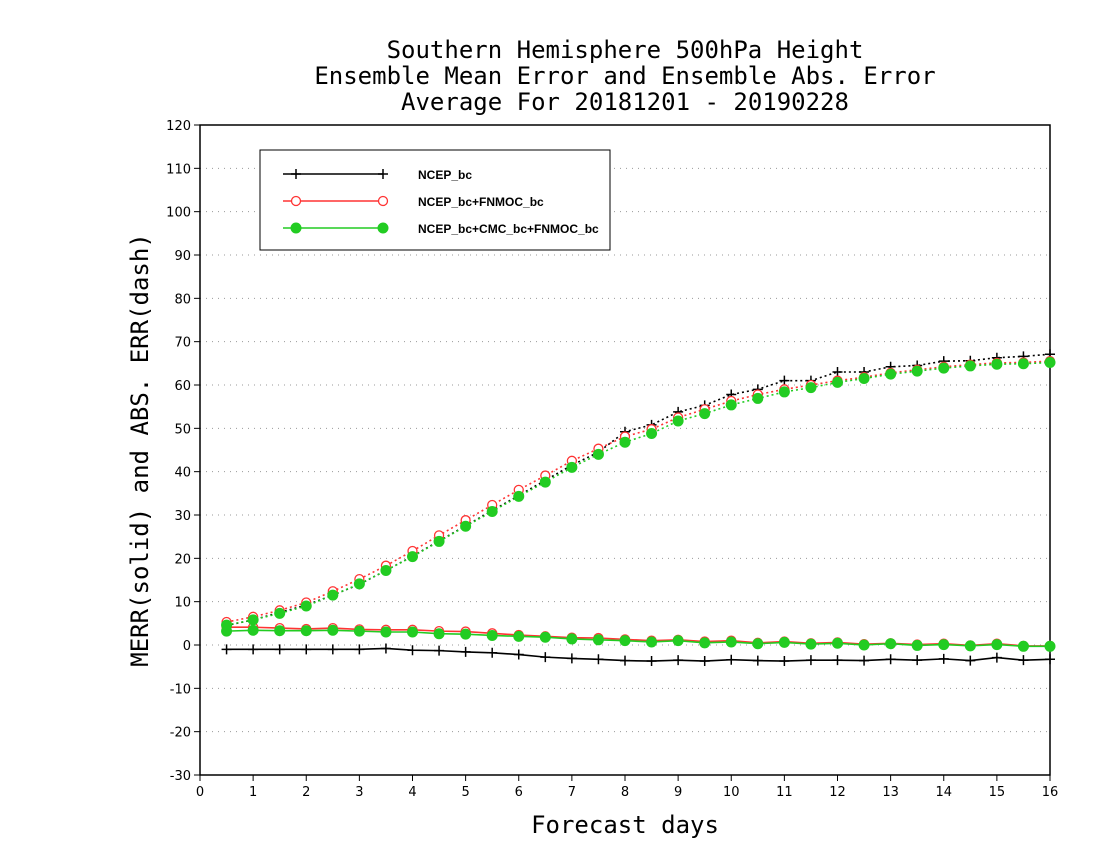 The height and width of the screenshot is (850, 1100). I want to click on y-tick-label: -10, so click(180, 689).